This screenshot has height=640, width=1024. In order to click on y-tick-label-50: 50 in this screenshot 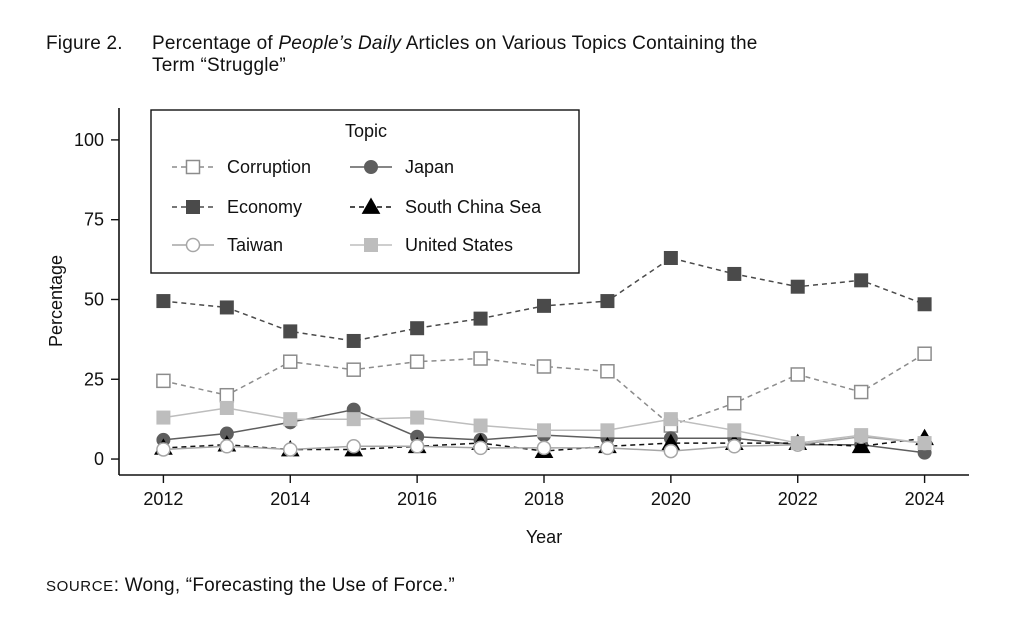, I will do `click(94, 299)`.